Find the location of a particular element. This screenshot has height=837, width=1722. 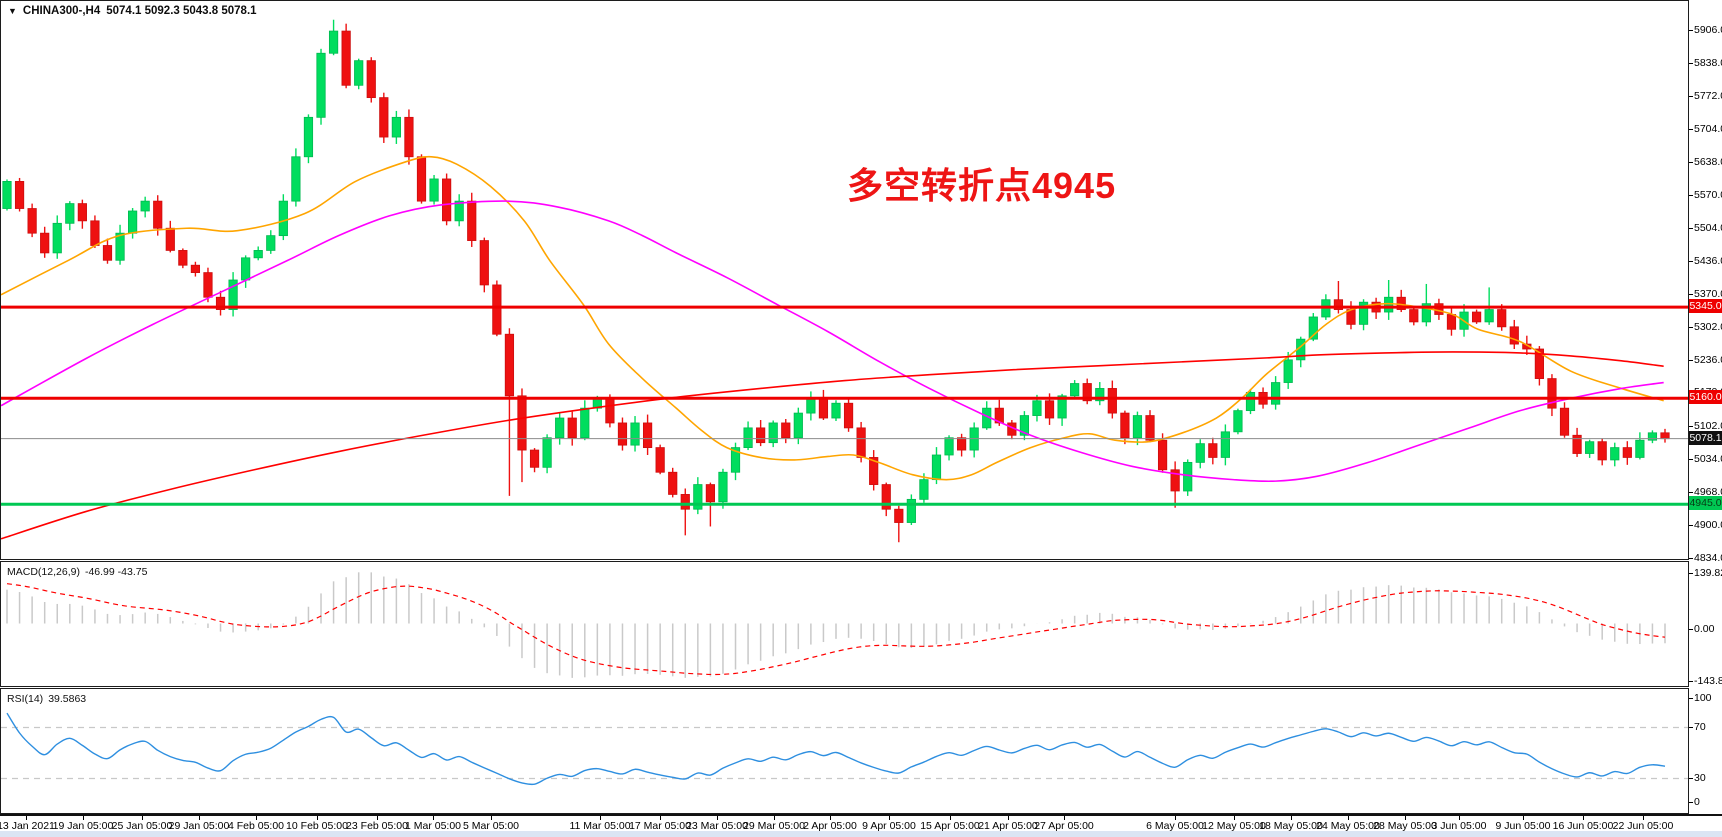

time-label: 13 Jan 2021 is located at coordinates (27, 826).